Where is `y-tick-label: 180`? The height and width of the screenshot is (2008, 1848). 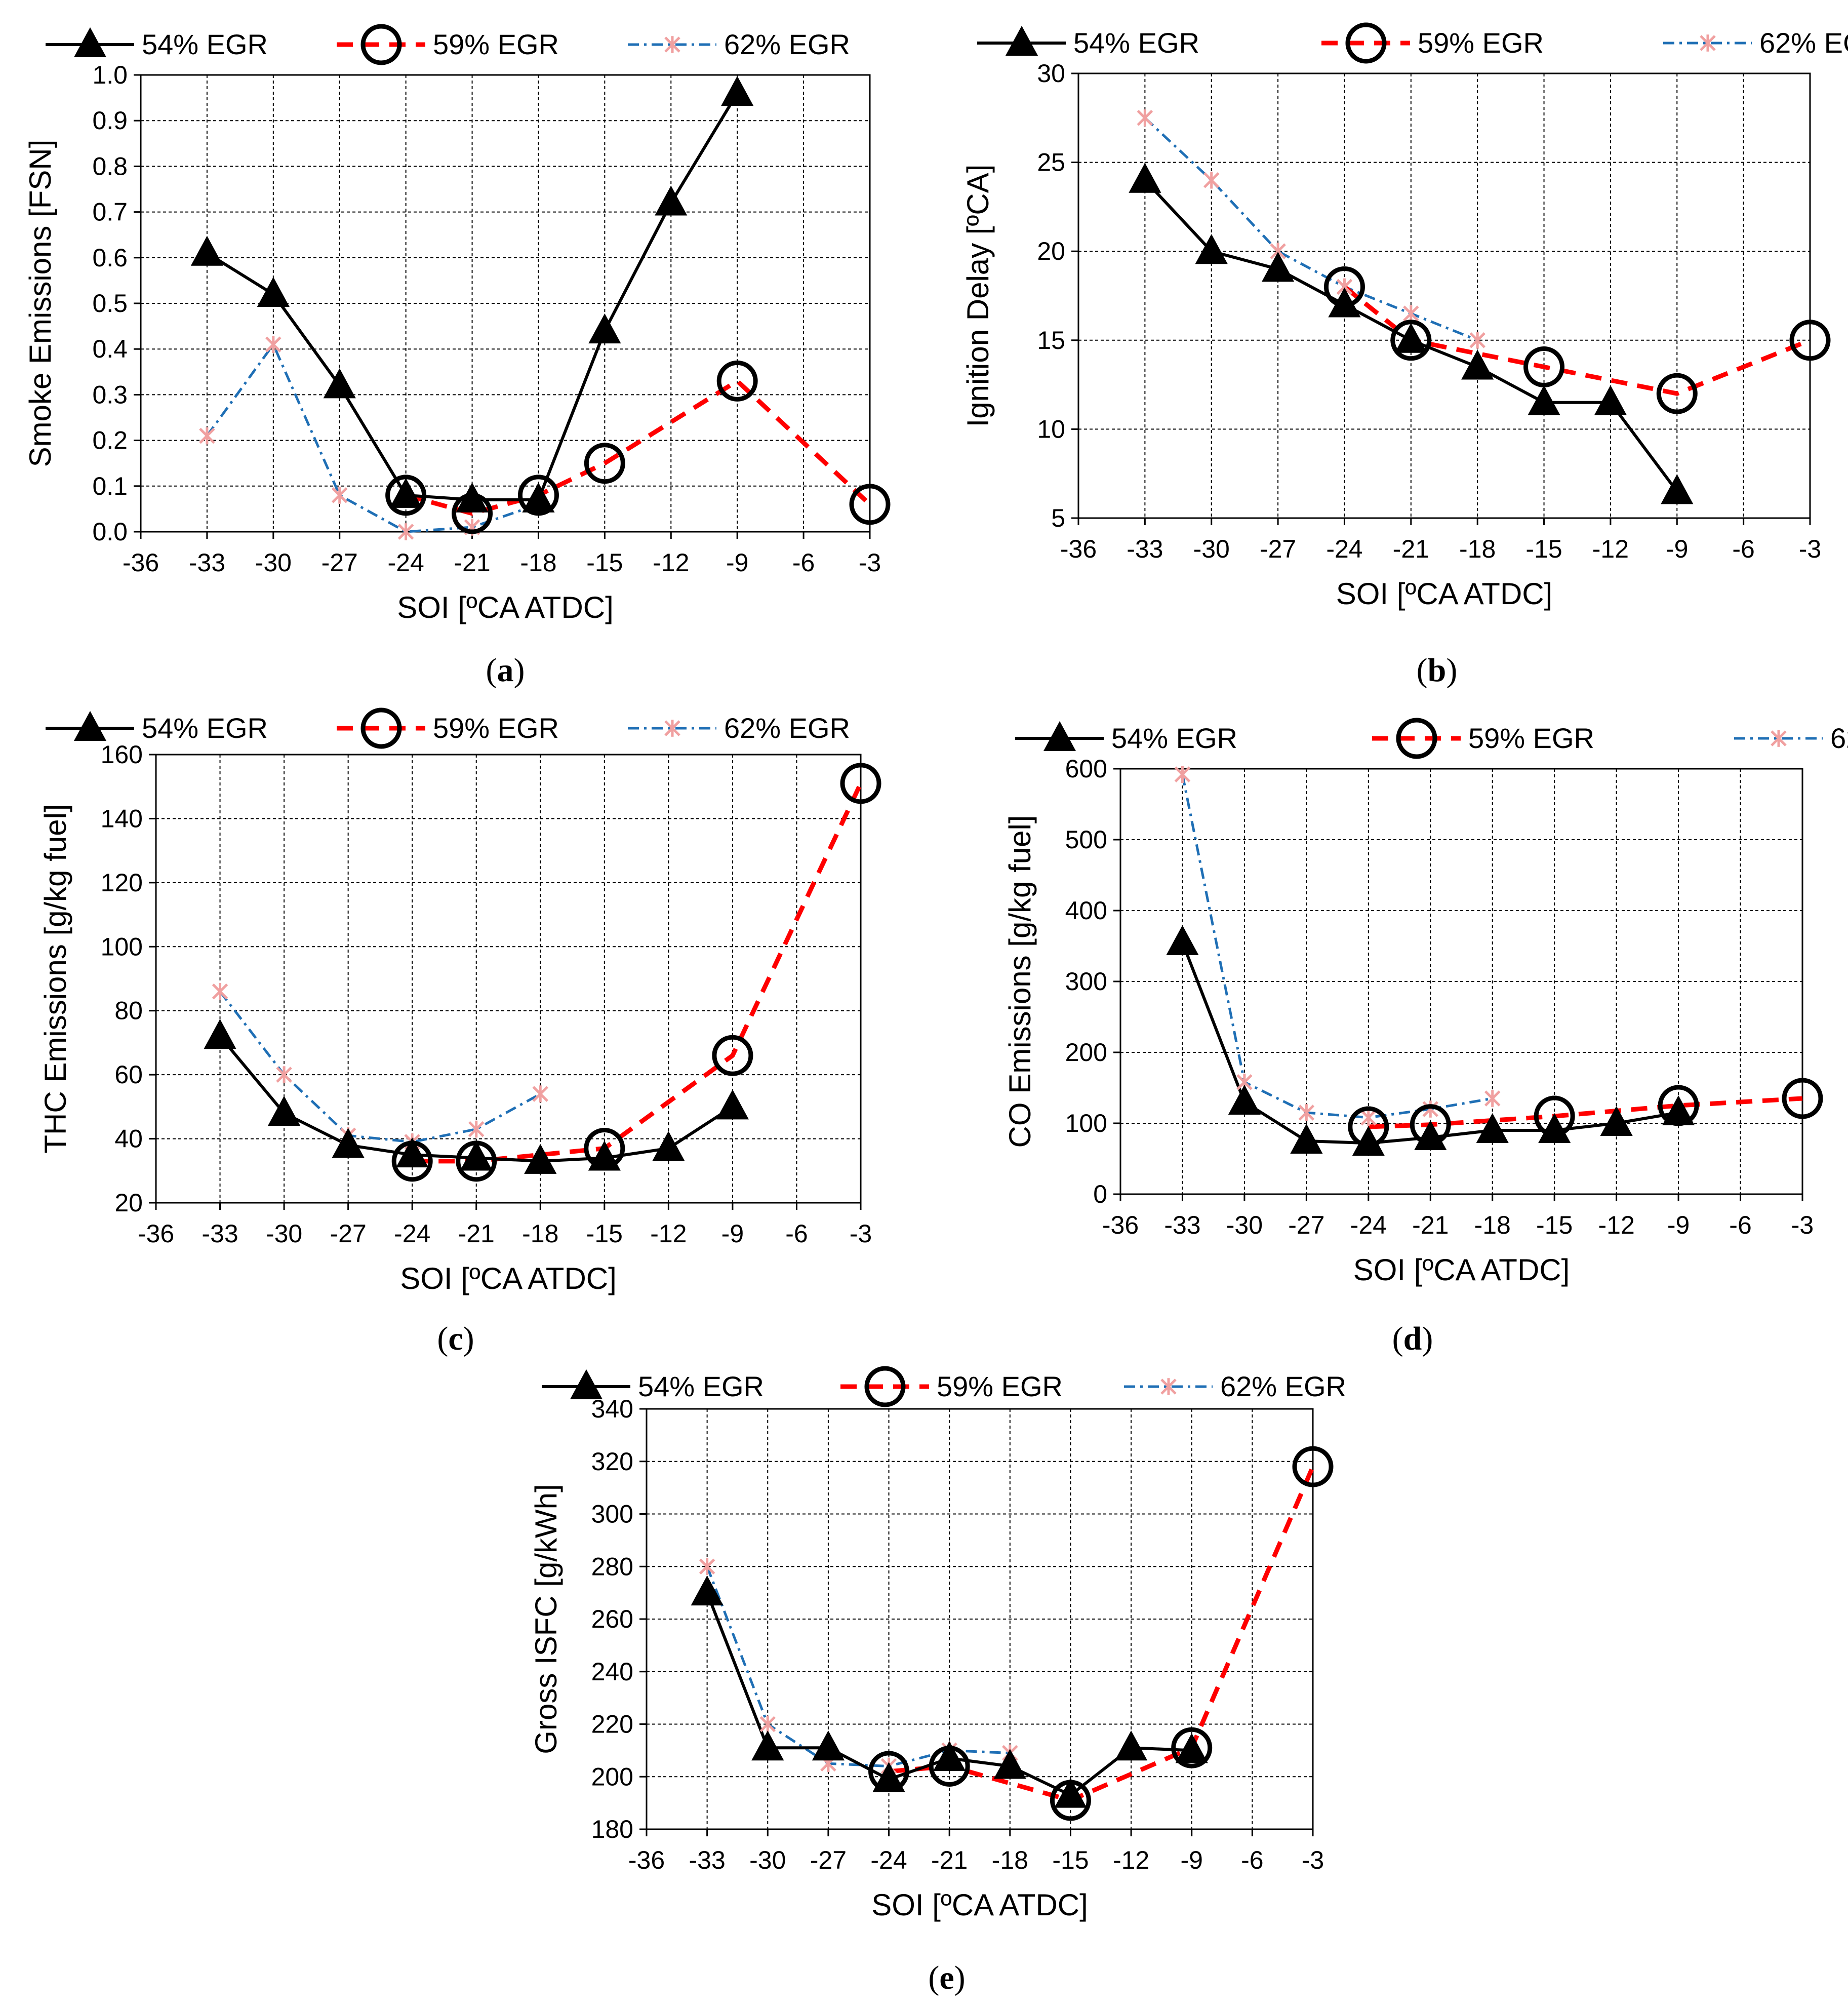 y-tick-label: 180 is located at coordinates (612, 1829).